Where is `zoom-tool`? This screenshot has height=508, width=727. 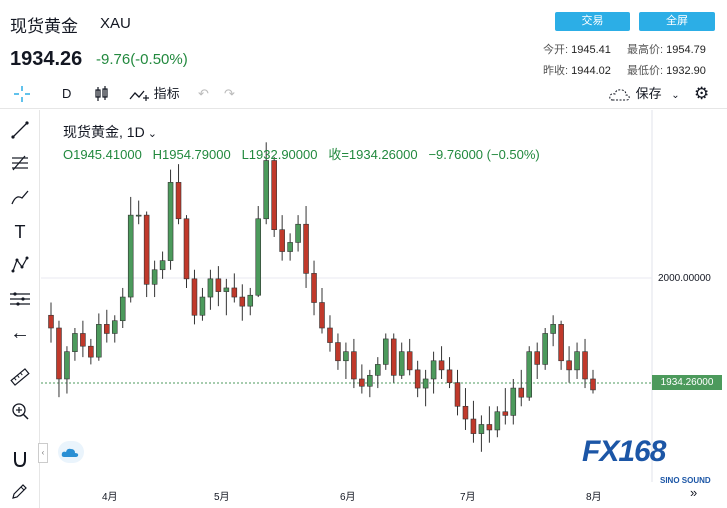 zoom-tool is located at coordinates (20, 411).